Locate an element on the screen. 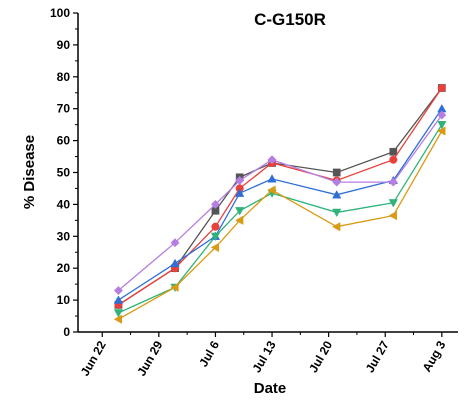  x-tick-label: Aug 3 is located at coordinates (434, 356).